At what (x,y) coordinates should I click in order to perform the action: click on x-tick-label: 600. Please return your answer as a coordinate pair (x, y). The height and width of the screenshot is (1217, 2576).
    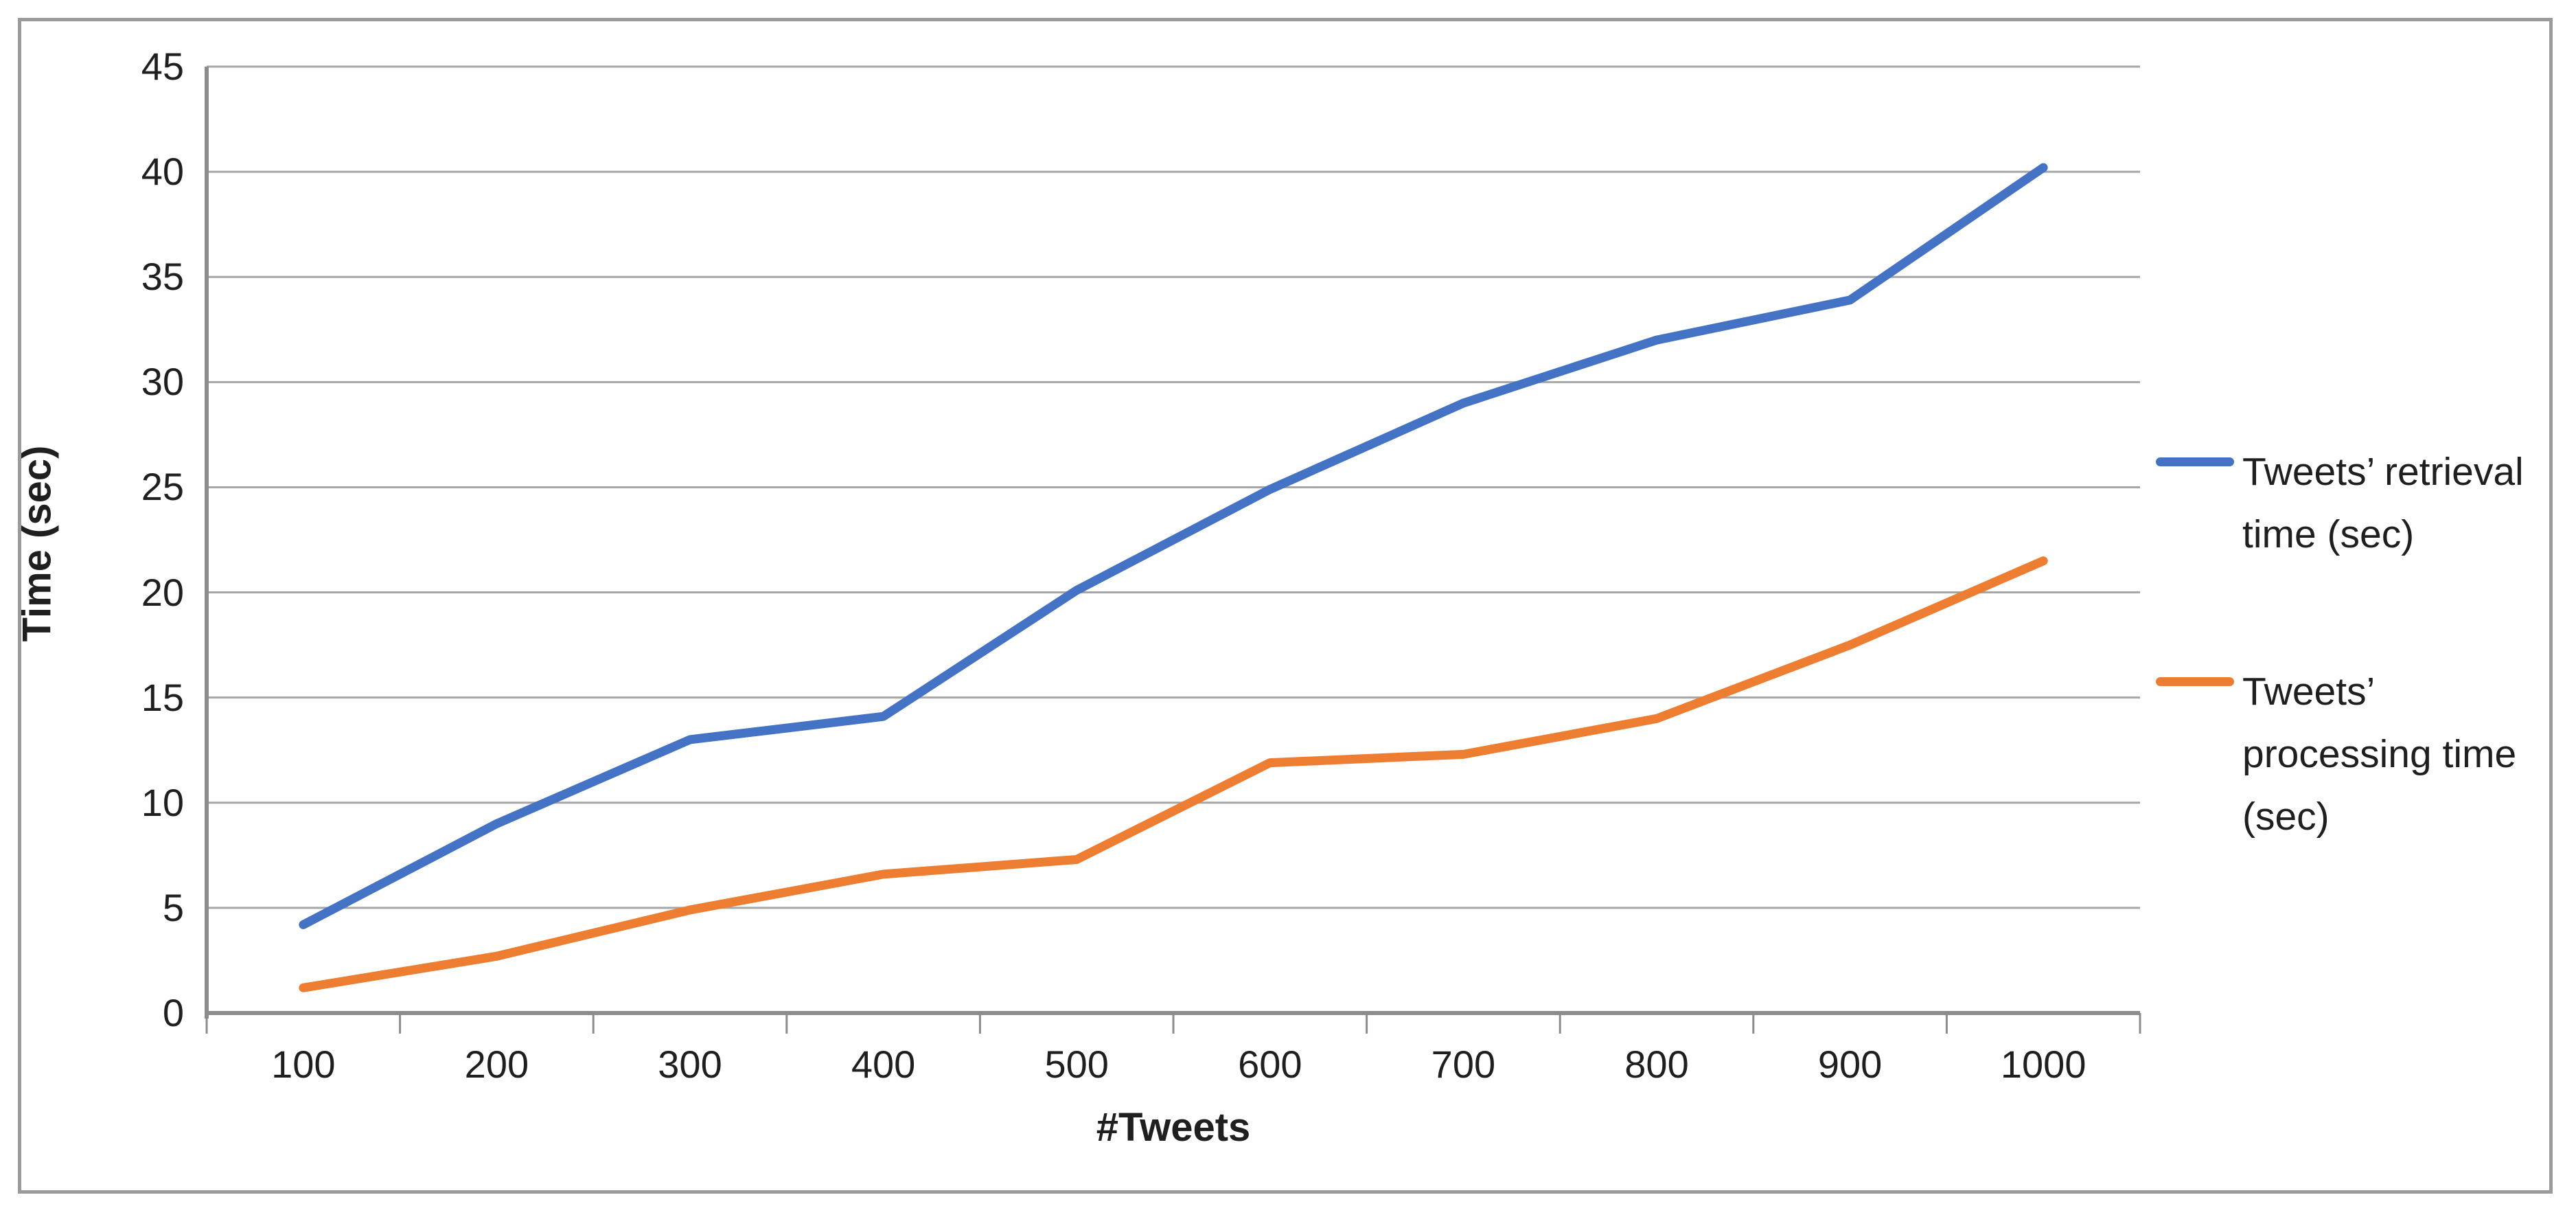
    Looking at the image, I should click on (1270, 1064).